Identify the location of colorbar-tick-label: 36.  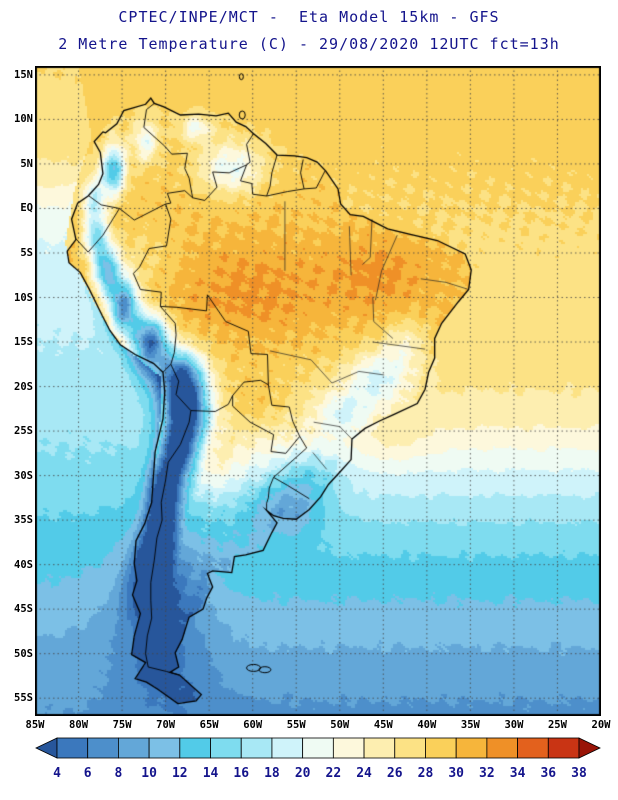
(548, 773).